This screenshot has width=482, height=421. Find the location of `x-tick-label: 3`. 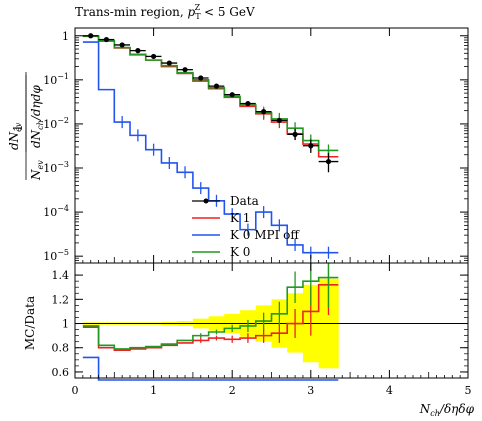

x-tick-label: 3 is located at coordinates (310, 390).